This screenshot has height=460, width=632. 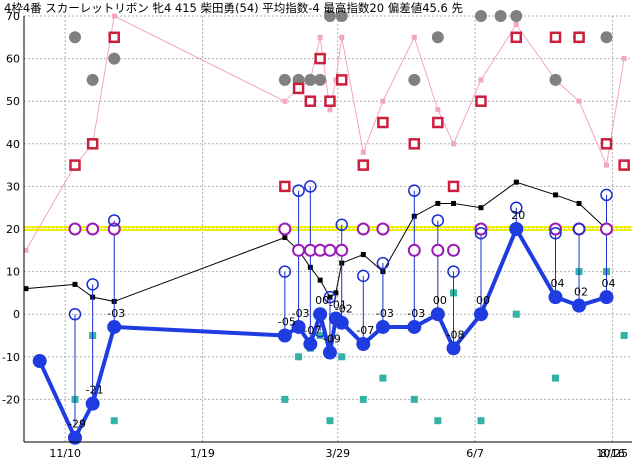 I want to click on y-tick-label: 60, so click(x=13, y=59).